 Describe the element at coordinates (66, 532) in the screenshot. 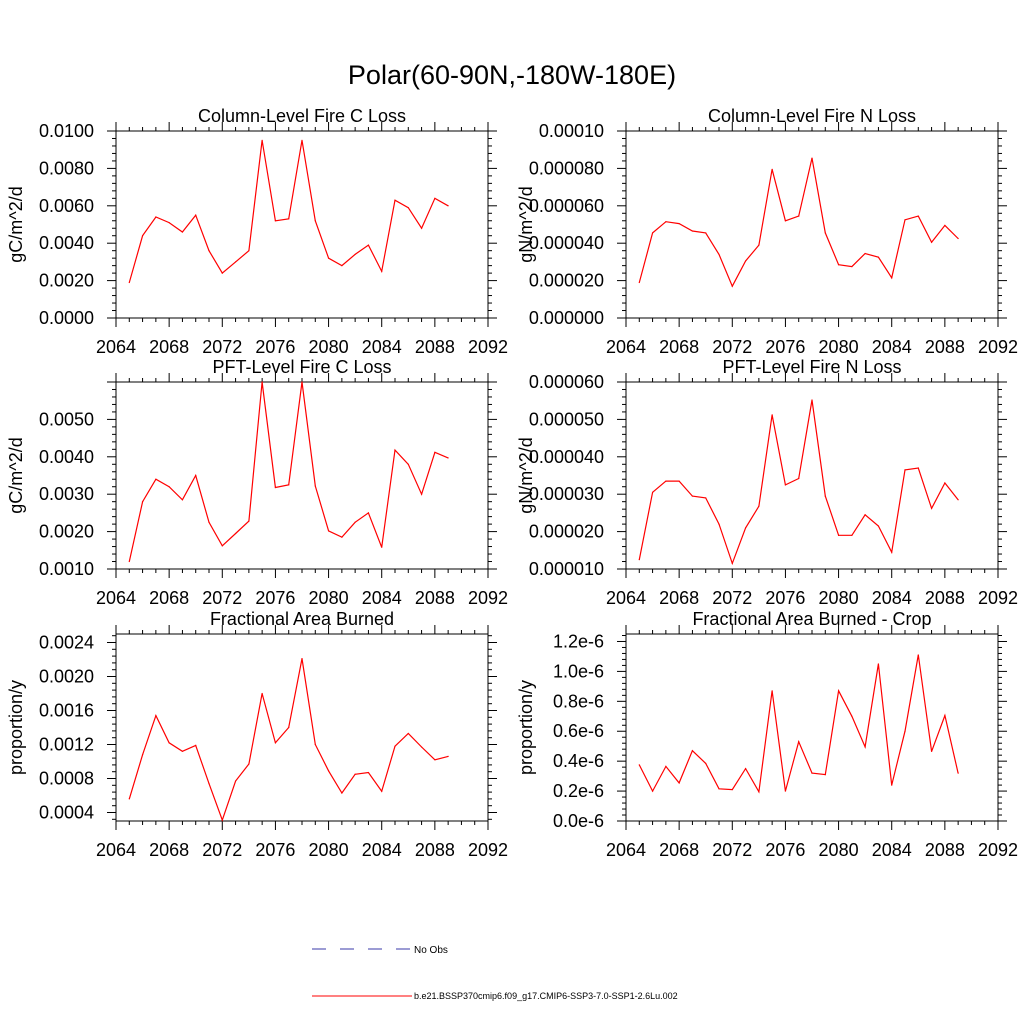

I see `y-tick-label: 0.0020` at that location.